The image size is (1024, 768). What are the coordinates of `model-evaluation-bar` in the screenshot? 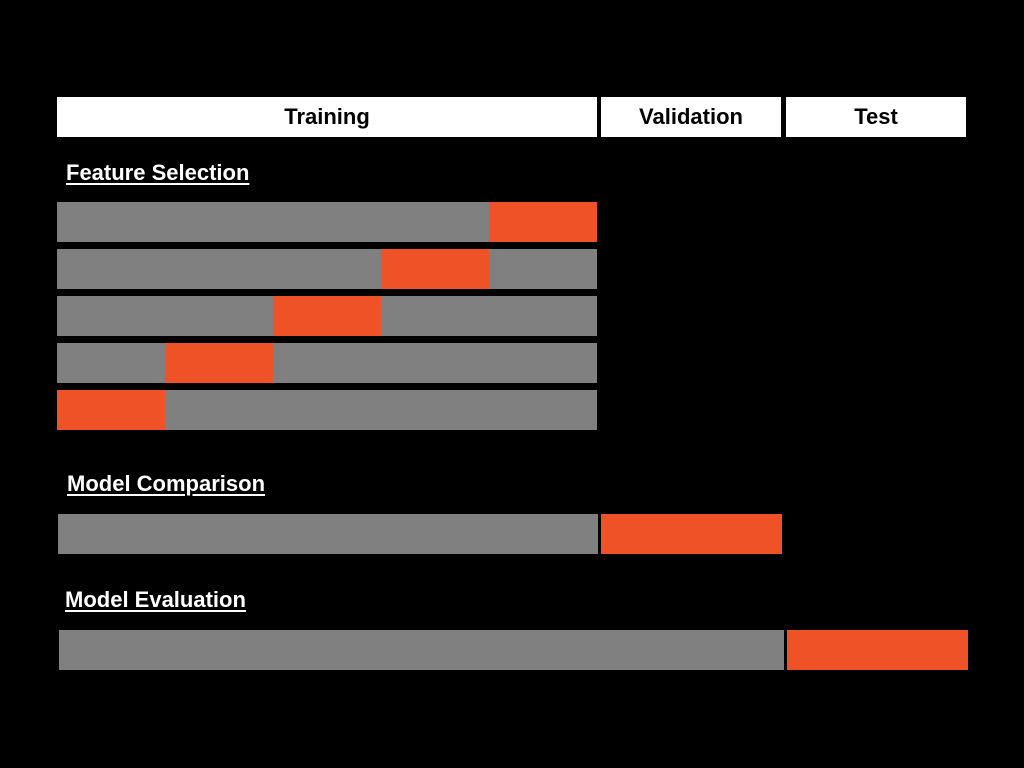 It's located at (513, 650).